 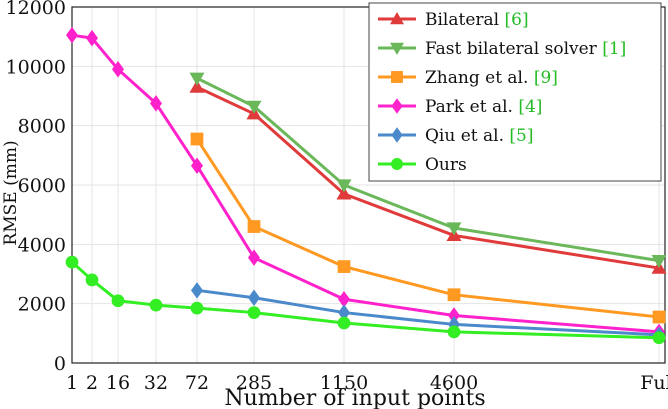 I want to click on y-tick-label: 0, so click(x=60, y=364).